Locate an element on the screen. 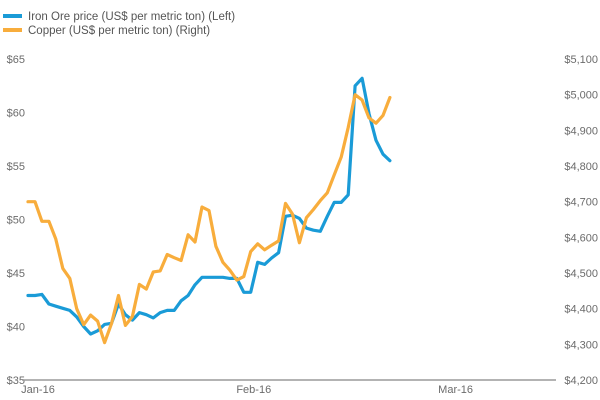 The width and height of the screenshot is (600, 400). y-right-tick-label: $4,600 is located at coordinates (581, 238).